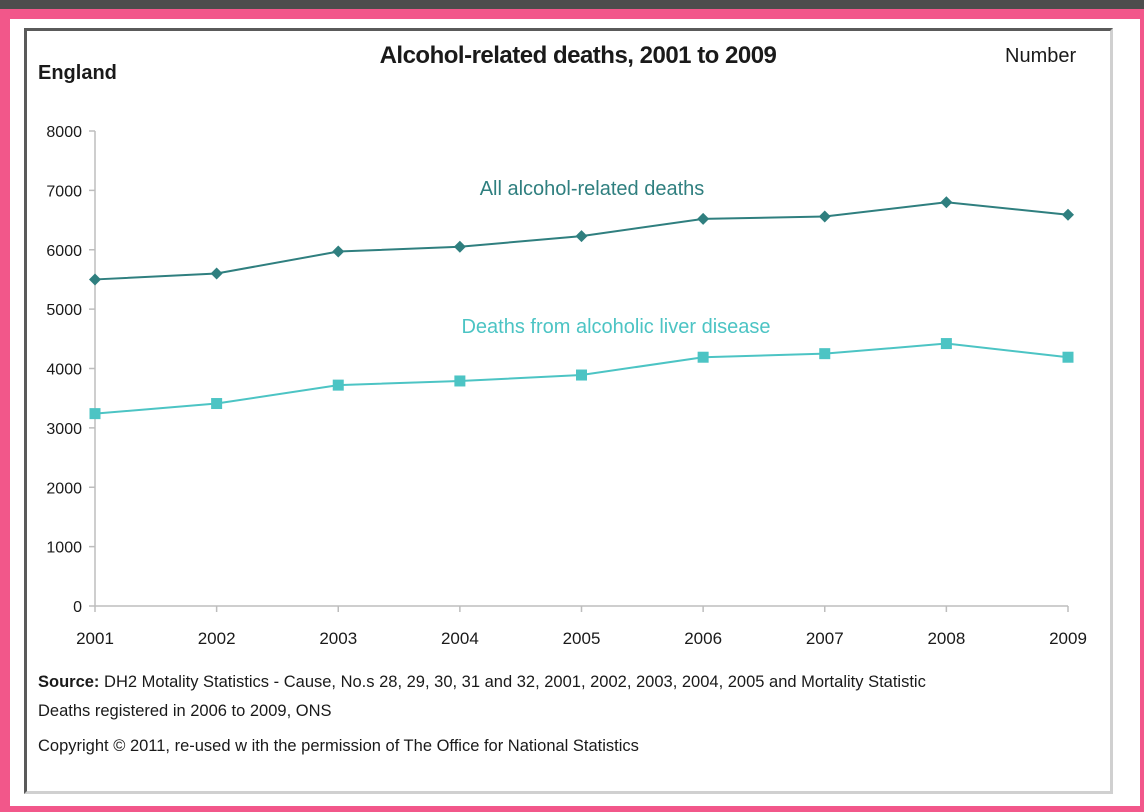  What do you see at coordinates (582, 638) in the screenshot?
I see `x-tick-label: 2005` at bounding box center [582, 638].